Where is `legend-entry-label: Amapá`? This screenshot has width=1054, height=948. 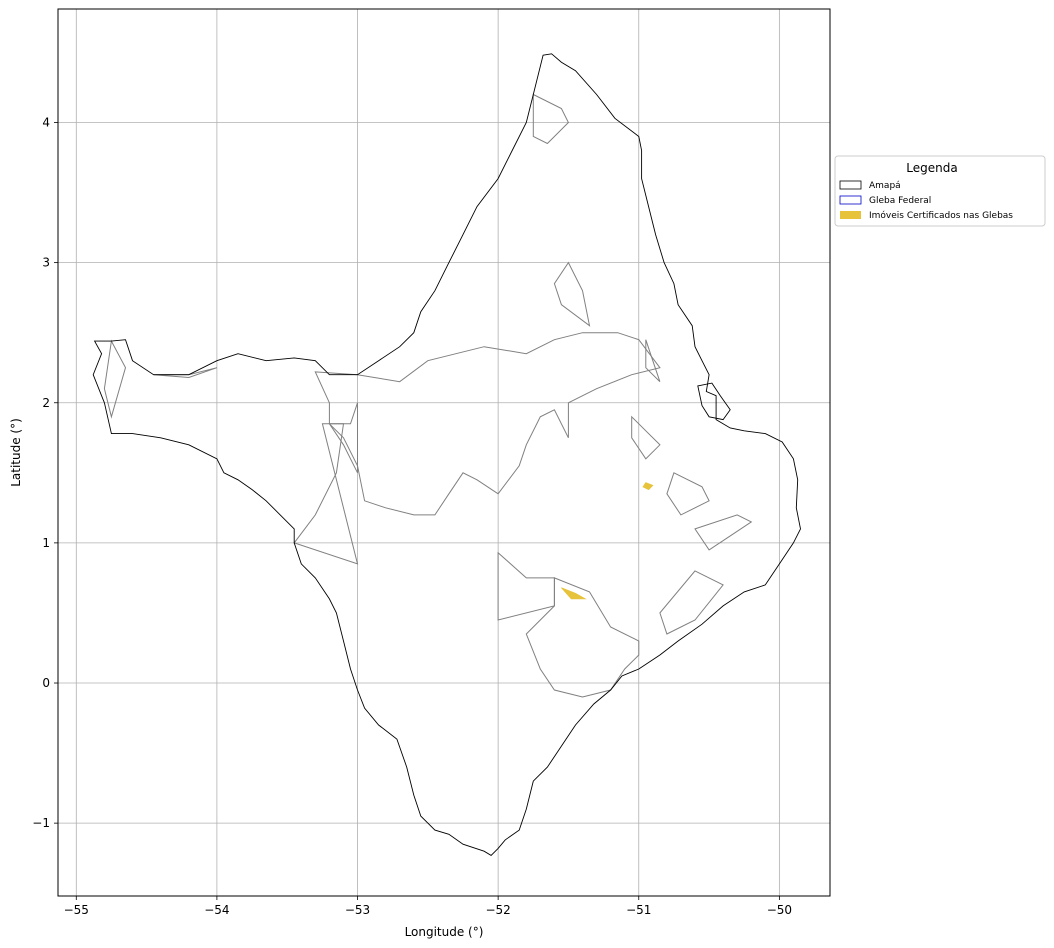 legend-entry-label: Amapá is located at coordinates (885, 186).